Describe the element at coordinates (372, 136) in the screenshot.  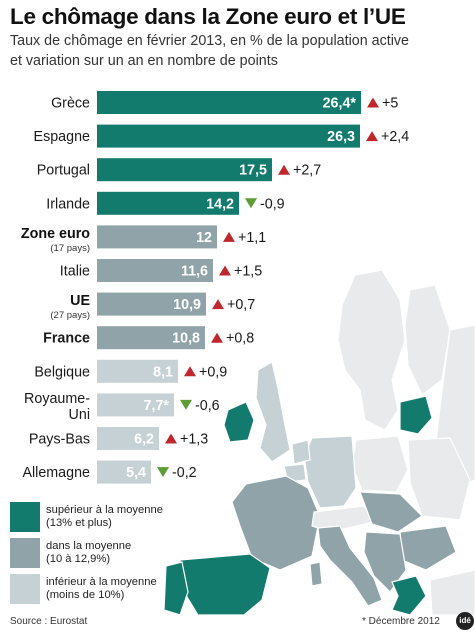
I see `up-arrow-icon-espagne` at that location.